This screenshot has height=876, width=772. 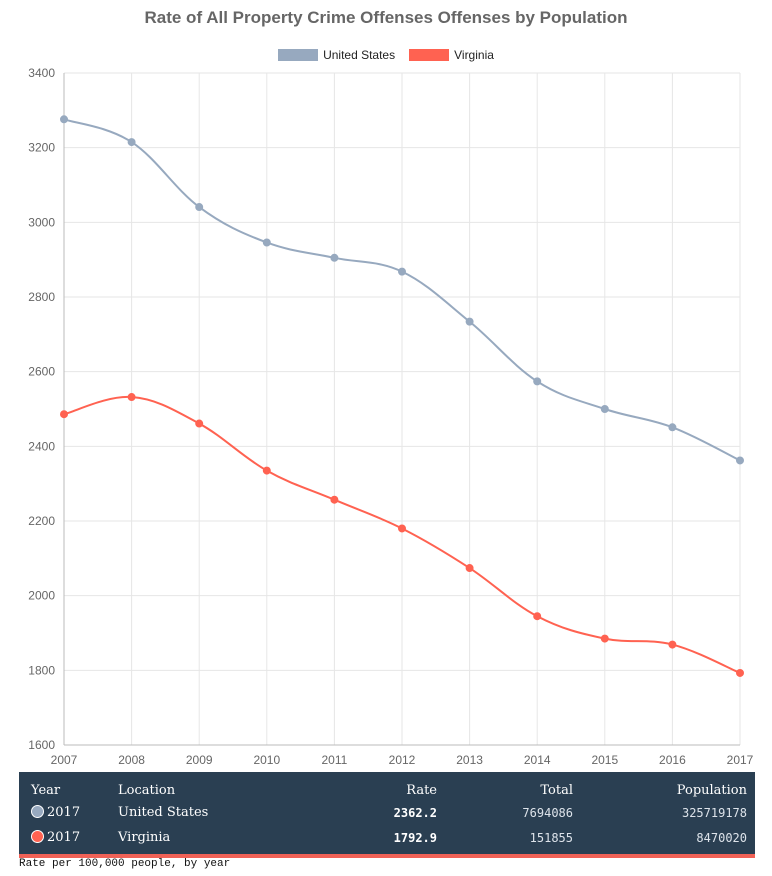 I want to click on row-total: 7694086, so click(x=547, y=813).